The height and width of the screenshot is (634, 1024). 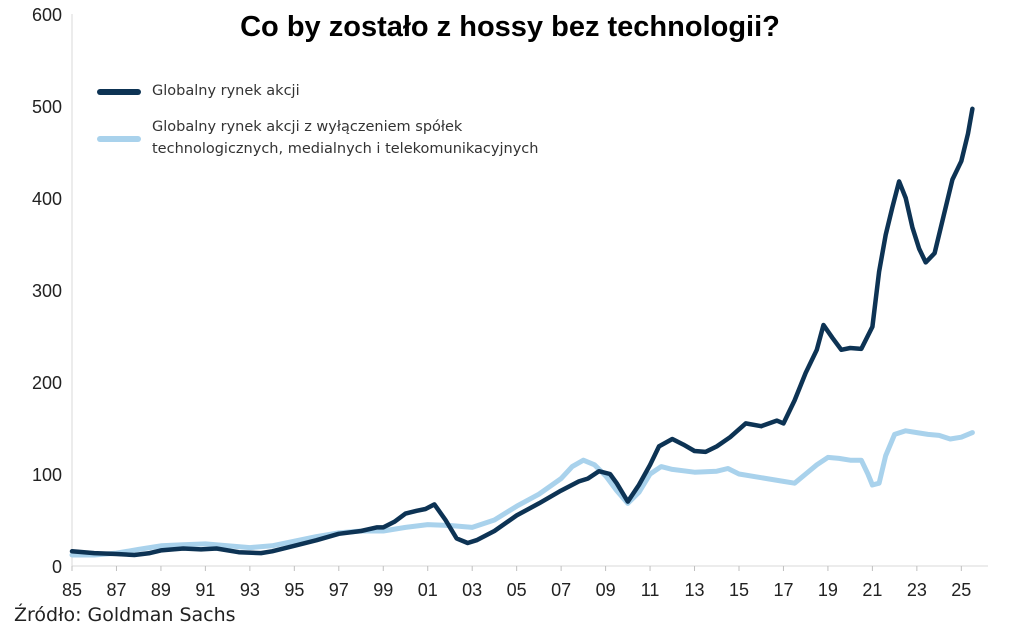 What do you see at coordinates (383, 590) in the screenshot?
I see `x-tick-label: 99` at bounding box center [383, 590].